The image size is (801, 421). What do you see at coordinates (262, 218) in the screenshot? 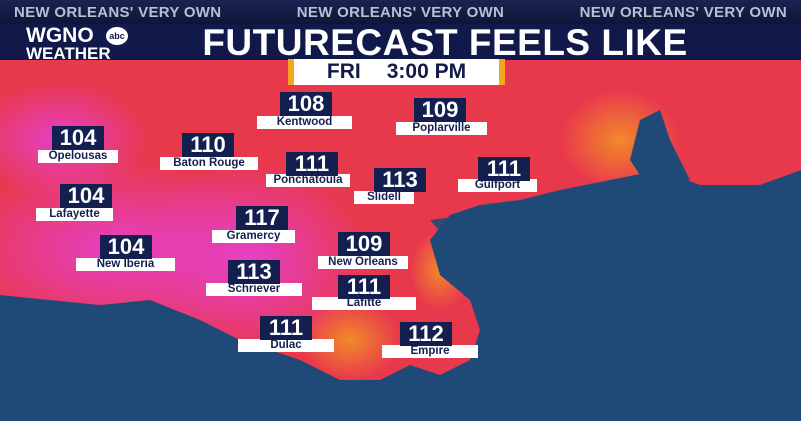
I see `city-value: 117` at bounding box center [262, 218].